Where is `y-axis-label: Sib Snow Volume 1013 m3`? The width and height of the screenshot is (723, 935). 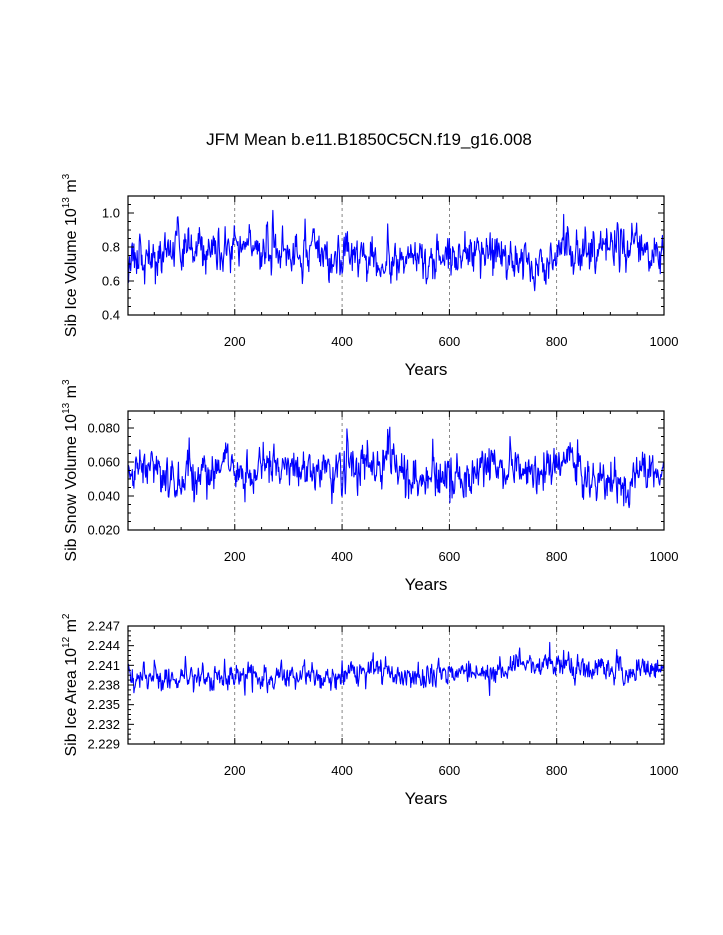
y-axis-label: Sib Snow Volume 1013 m3 is located at coordinates (70, 470).